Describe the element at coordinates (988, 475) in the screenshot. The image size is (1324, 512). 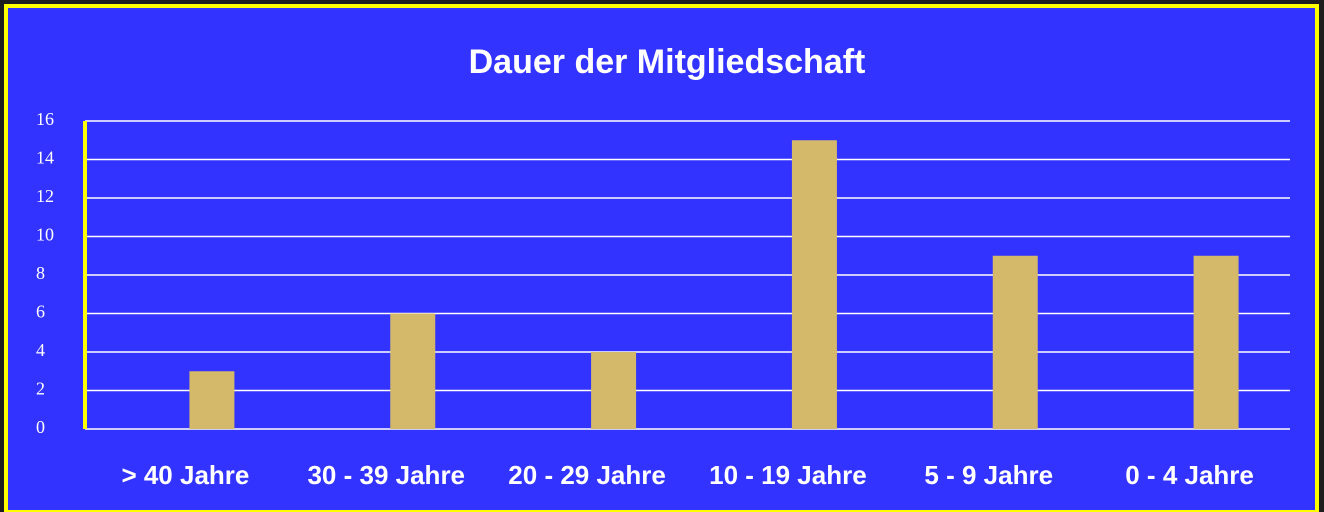
I see `x-tick-label: 5 - 9 Jahre` at that location.